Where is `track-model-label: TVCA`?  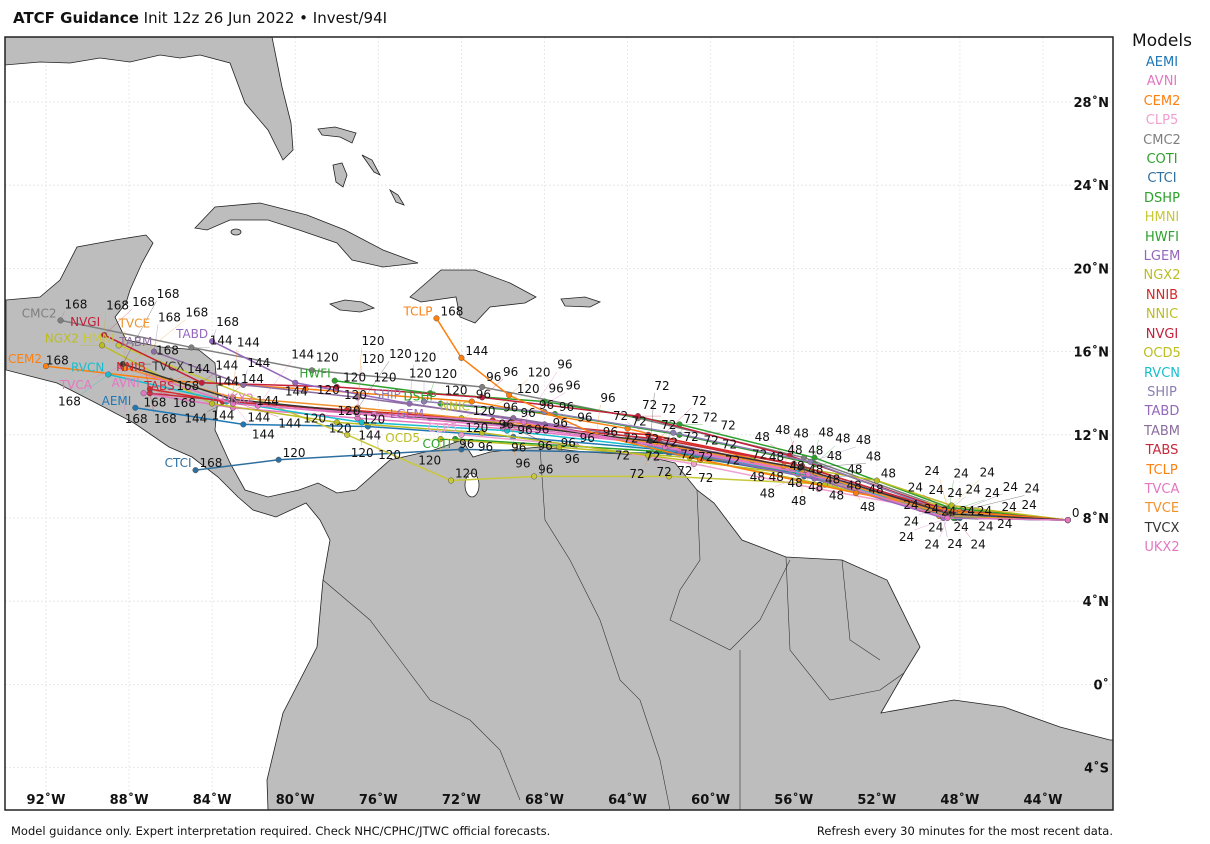 track-model-label: TVCA is located at coordinates (76, 385).